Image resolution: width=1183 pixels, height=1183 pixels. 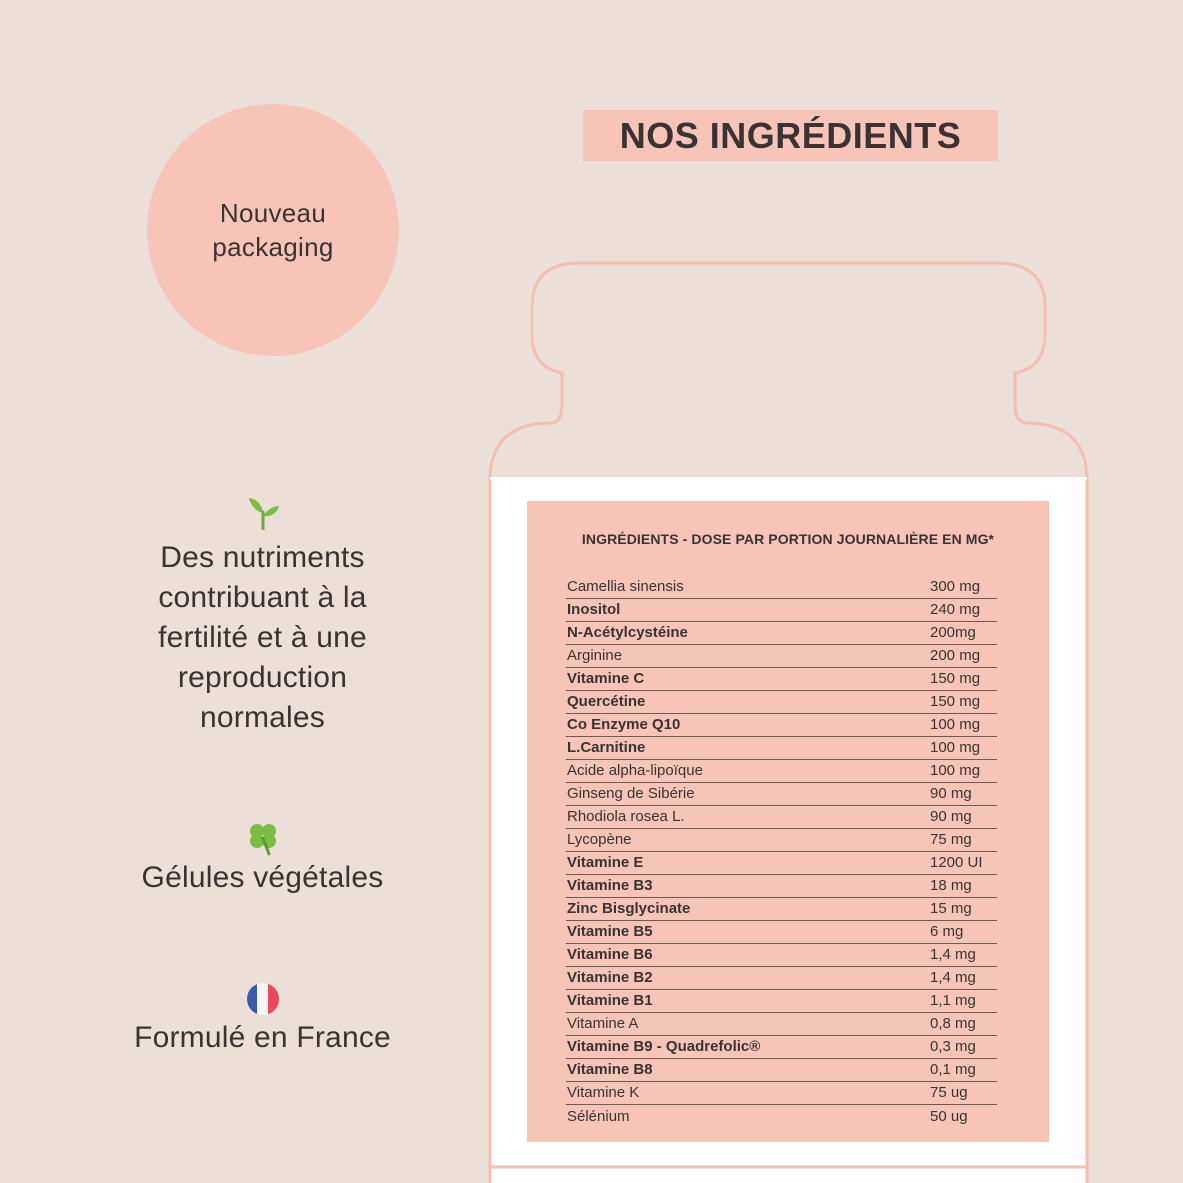 I want to click on ingredient-row: Camellia sinensis 300 mg, so click(x=781, y=588).